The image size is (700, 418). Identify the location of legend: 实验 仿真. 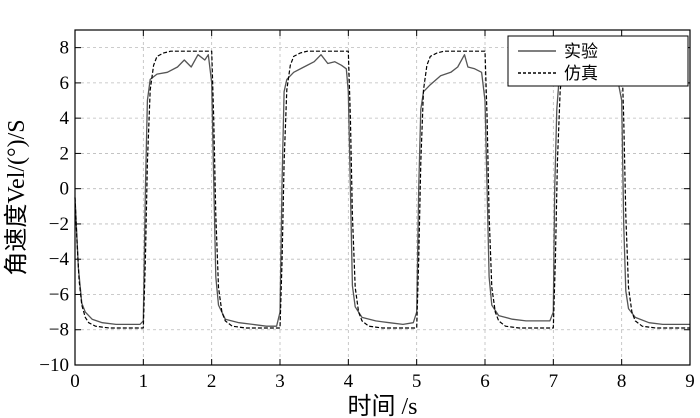
(598, 61).